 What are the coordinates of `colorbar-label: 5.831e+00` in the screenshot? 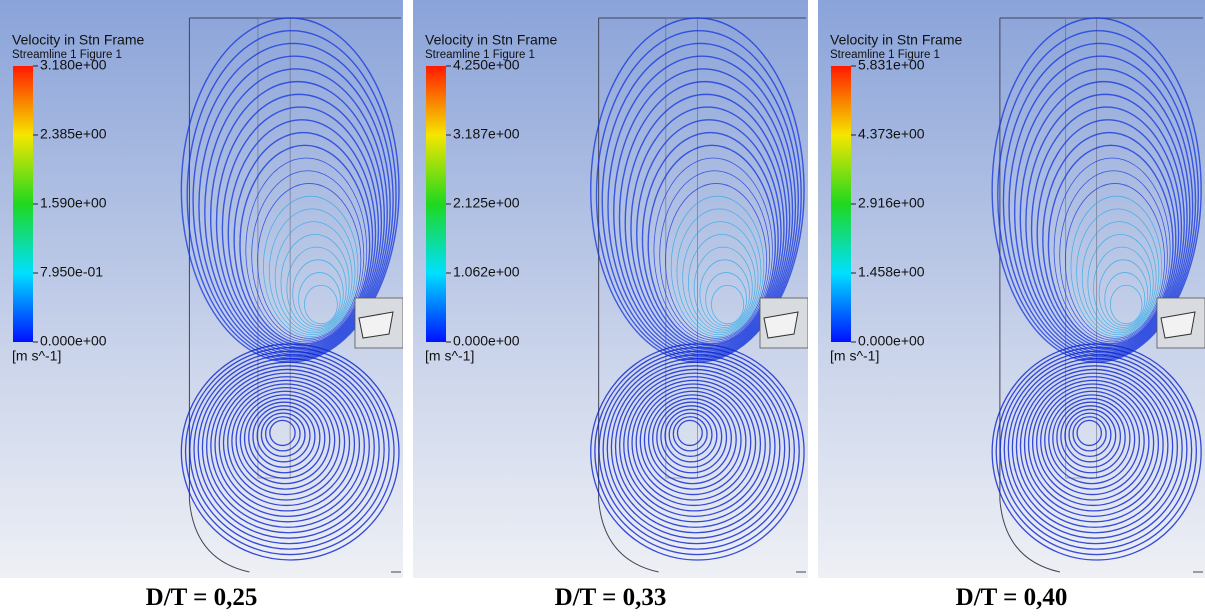 It's located at (891, 65).